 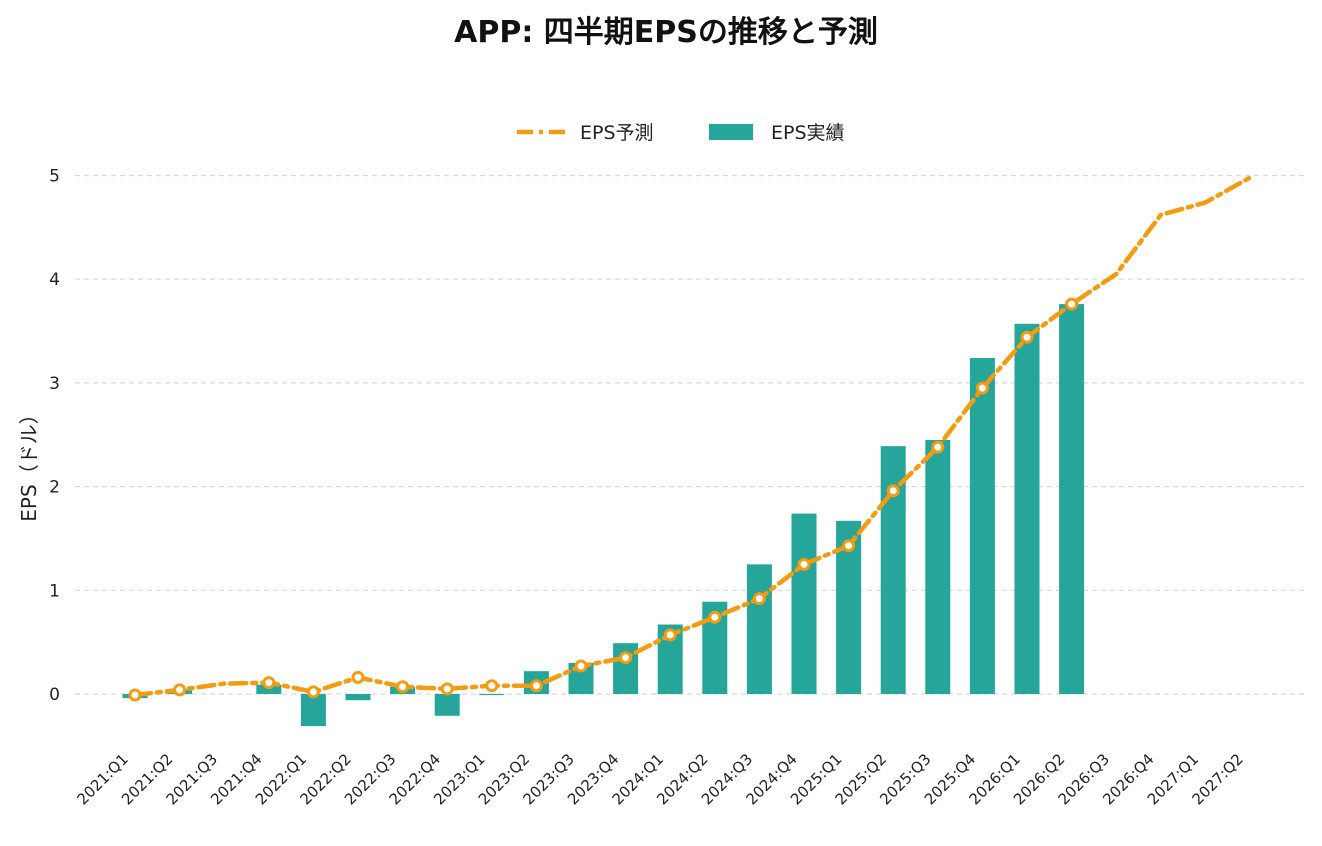 I want to click on legend-label-forecast: EPS予測, so click(x=617, y=133).